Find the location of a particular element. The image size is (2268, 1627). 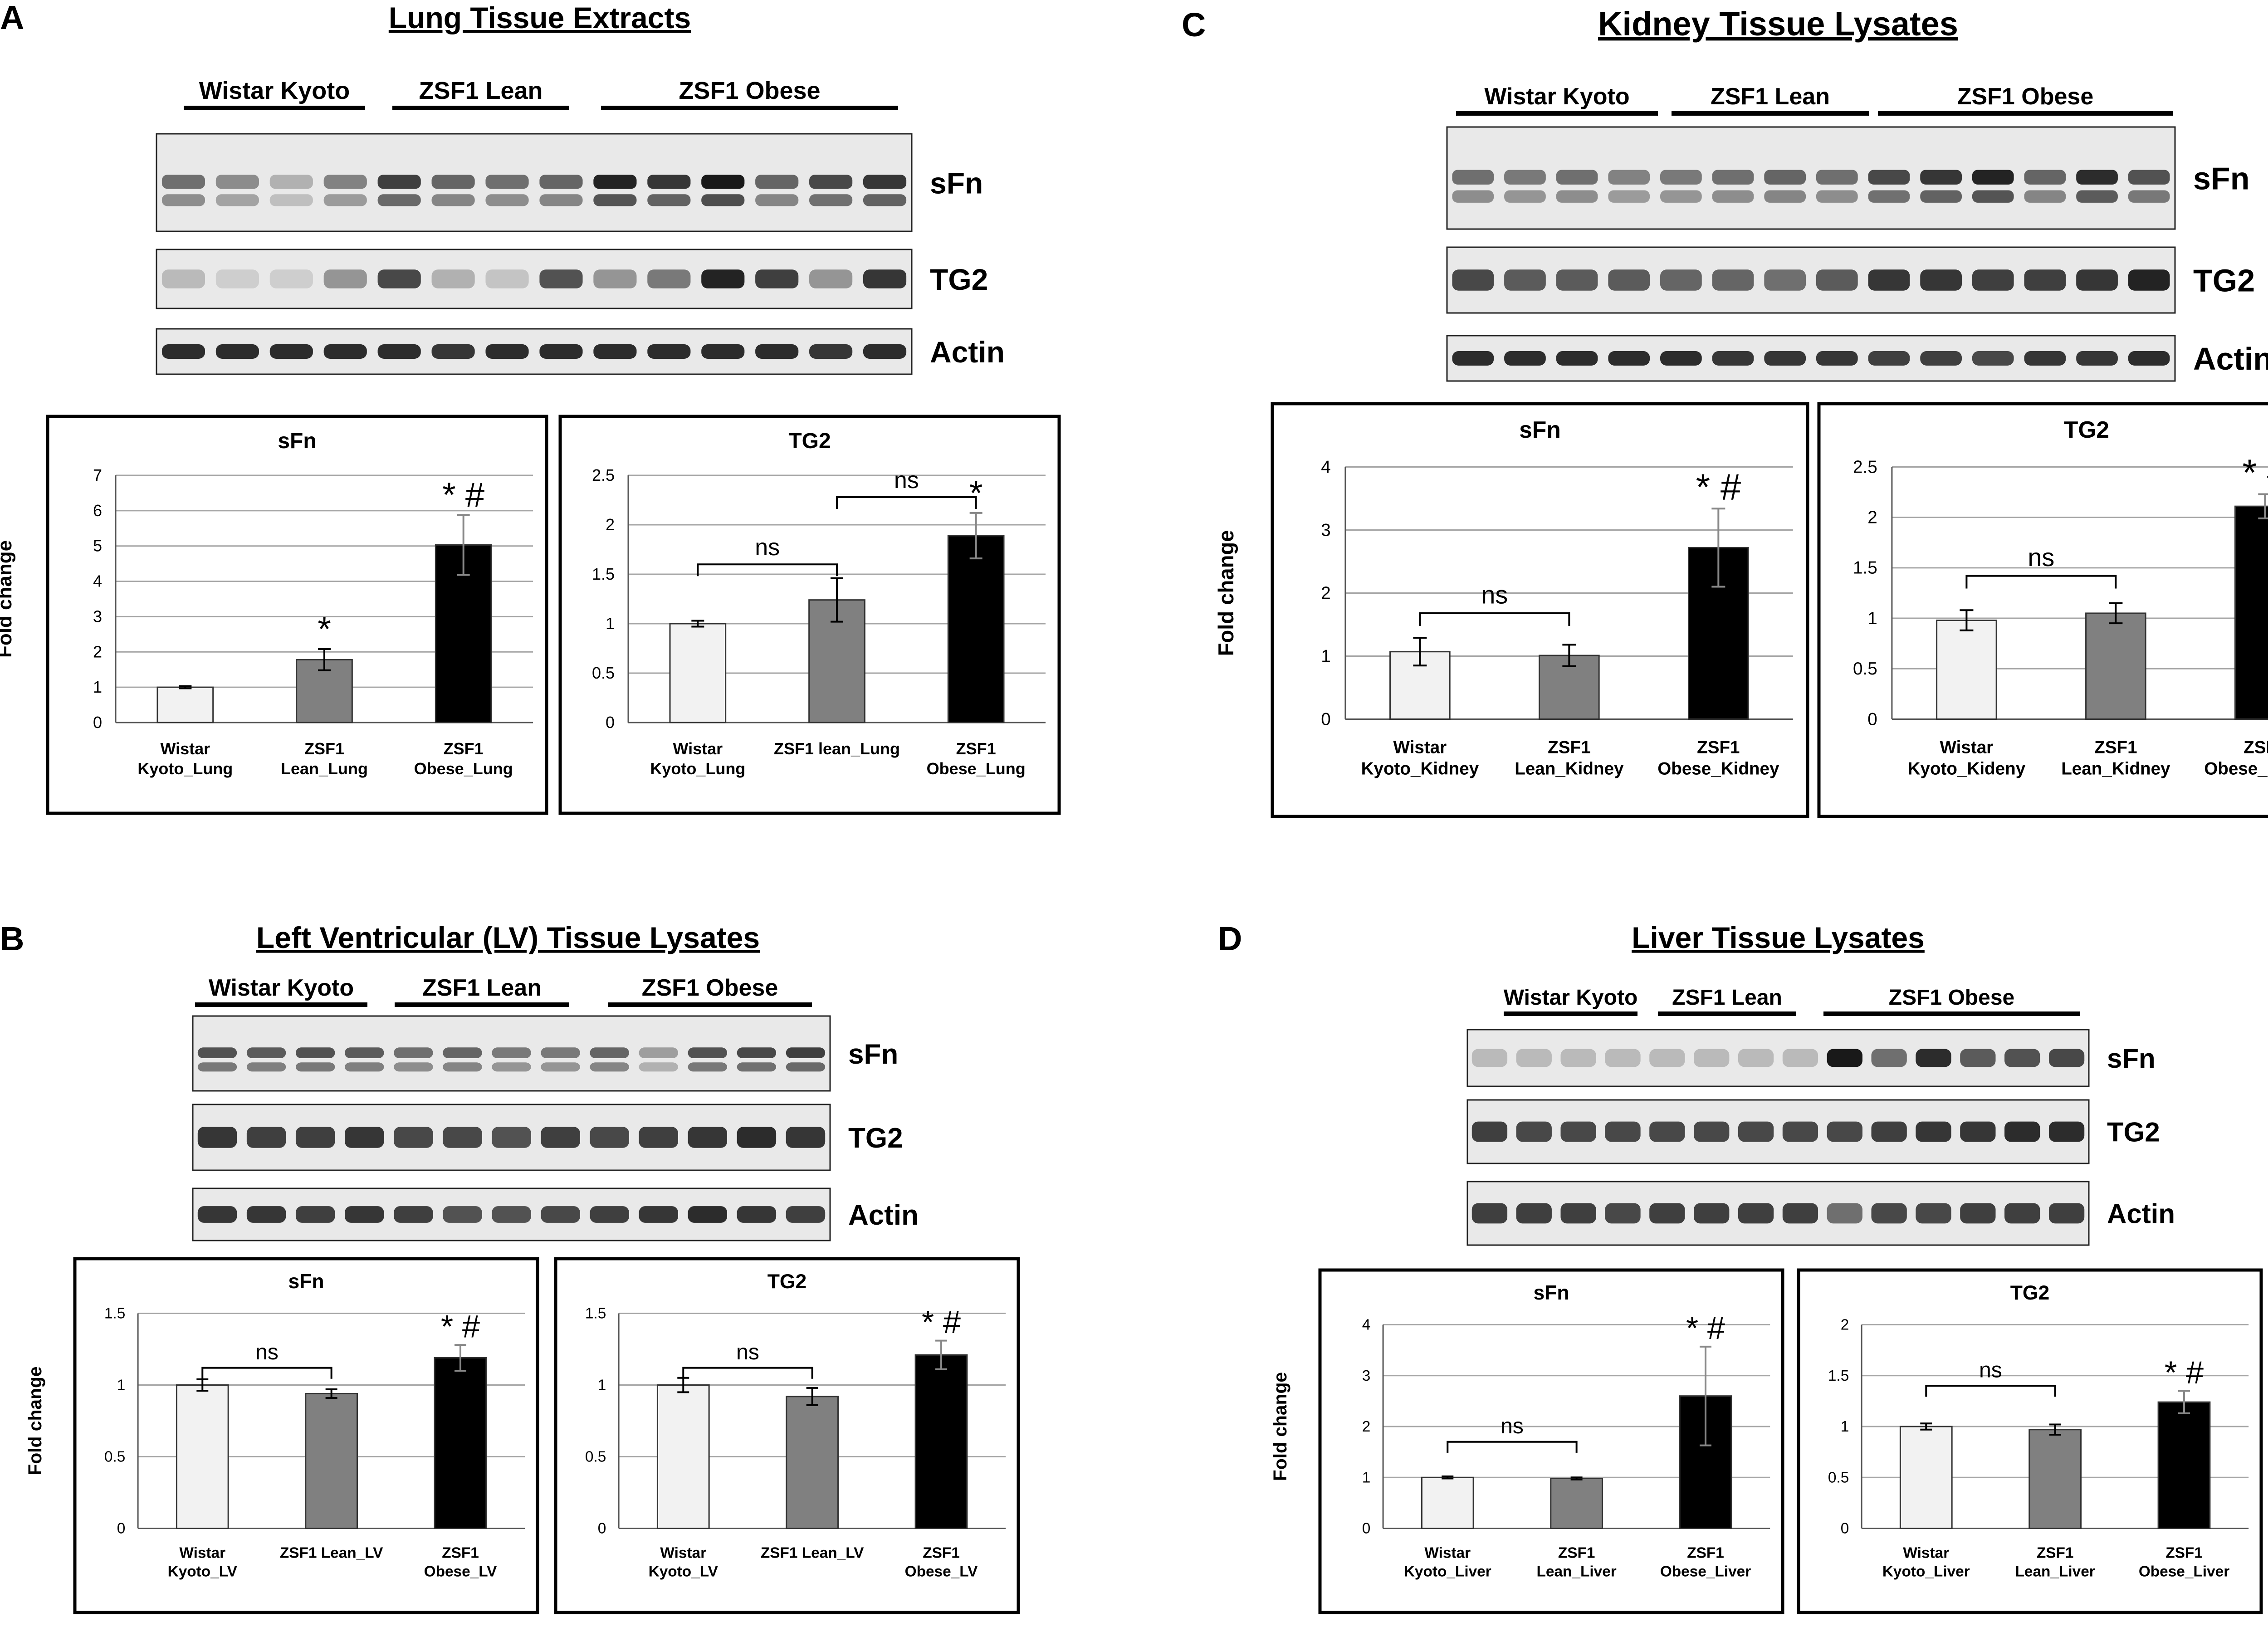

group-header-label: Wistar Kyoto is located at coordinates (282, 988).